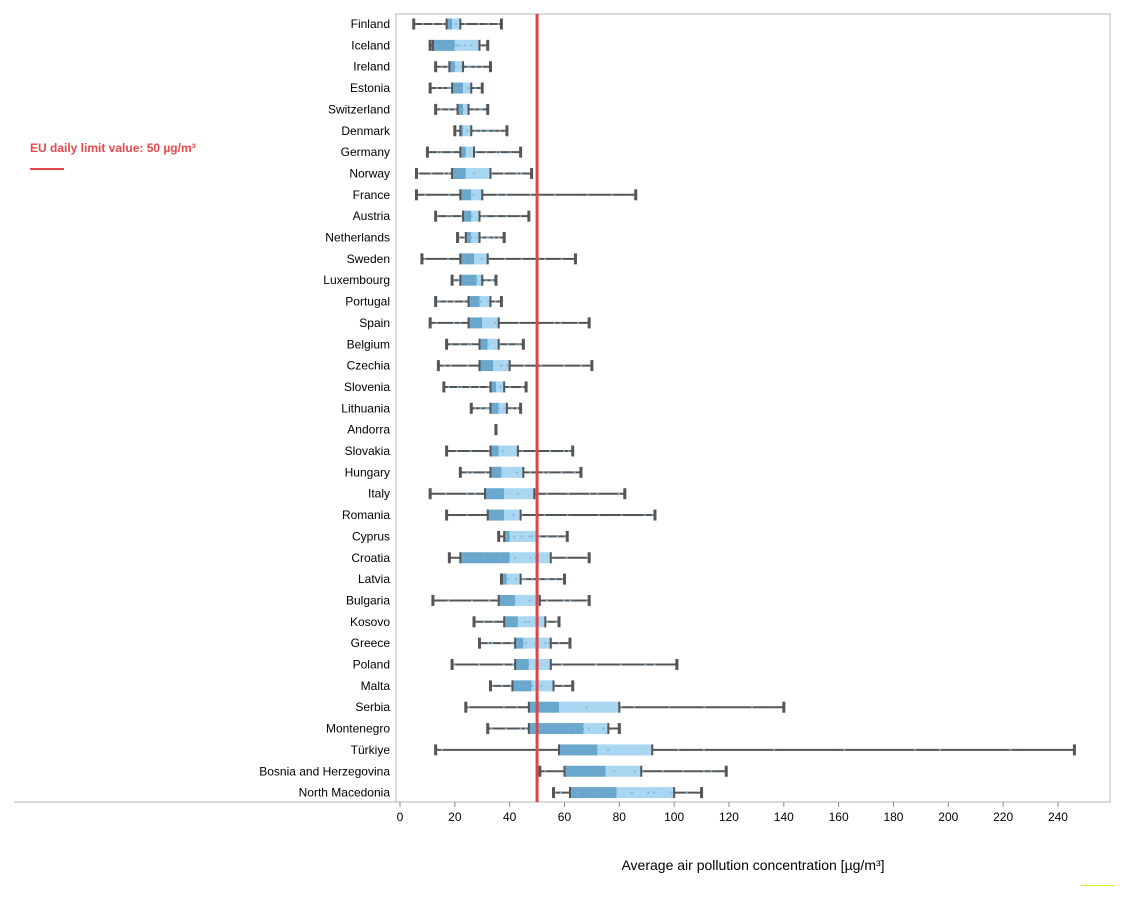 Image resolution: width=1125 pixels, height=900 pixels. What do you see at coordinates (455, 817) in the screenshot?
I see `x-tick-label: 20` at bounding box center [455, 817].